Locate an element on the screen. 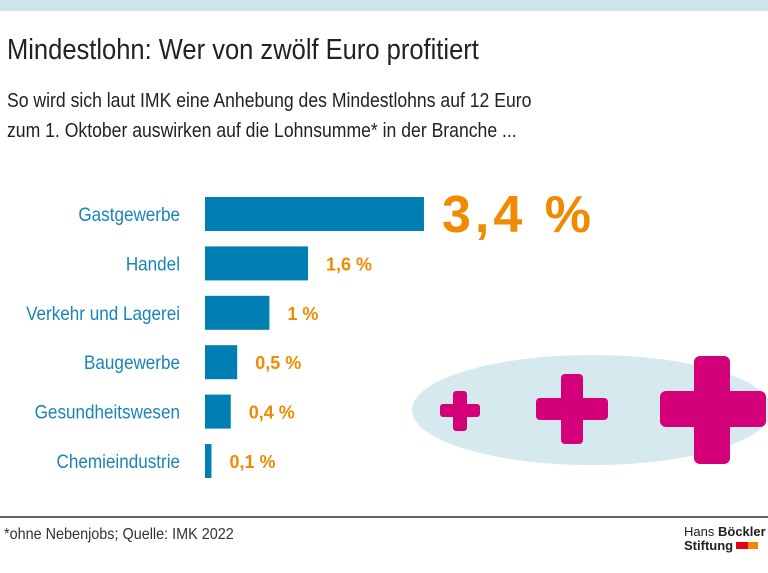  value-label: 3,4 % is located at coordinates (518, 215).